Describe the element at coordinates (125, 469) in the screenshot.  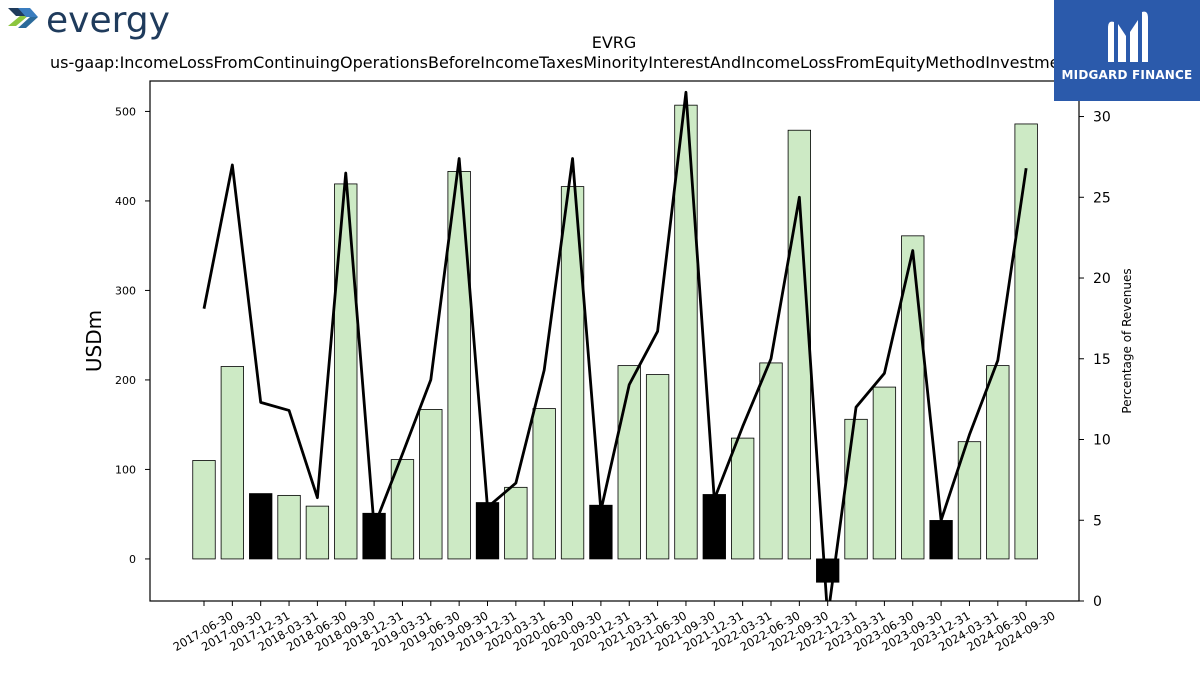
I see `y-tick-label: 100` at that location.